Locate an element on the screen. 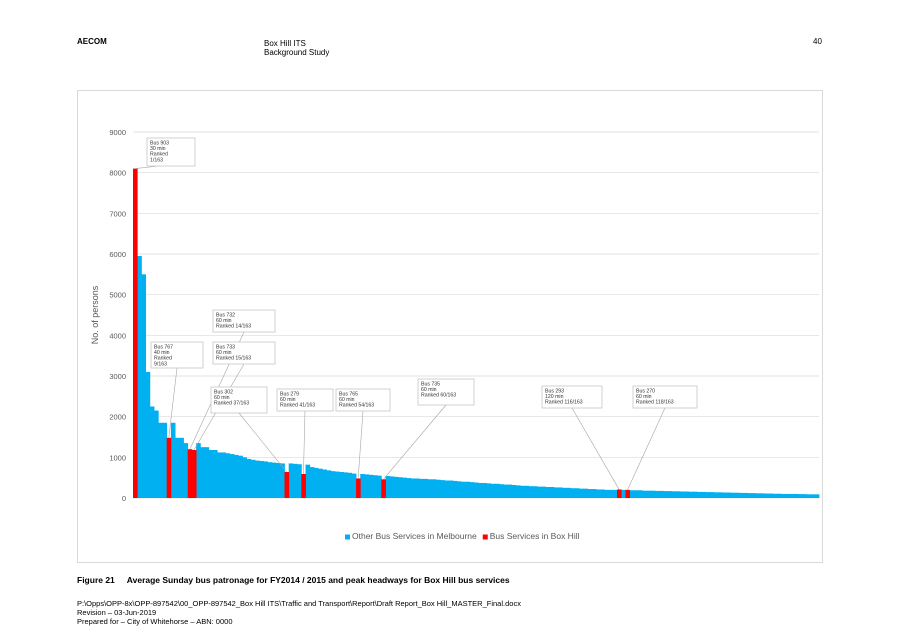 The height and width of the screenshot is (638, 902). y-tick-label: 2000 is located at coordinates (117, 417).